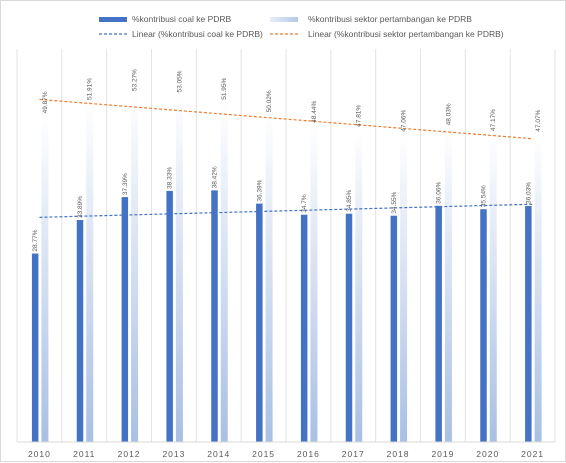 The height and width of the screenshot is (463, 566). Describe the element at coordinates (284, 19) in the screenshot. I see `legend-swatch-pertambangan` at that location.